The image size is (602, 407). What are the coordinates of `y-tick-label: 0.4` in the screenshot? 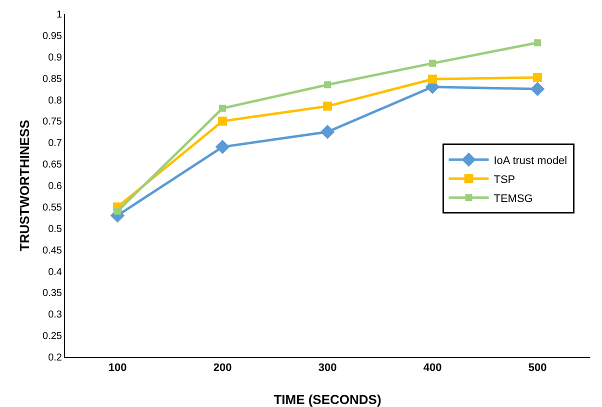 It's located at (55, 272).